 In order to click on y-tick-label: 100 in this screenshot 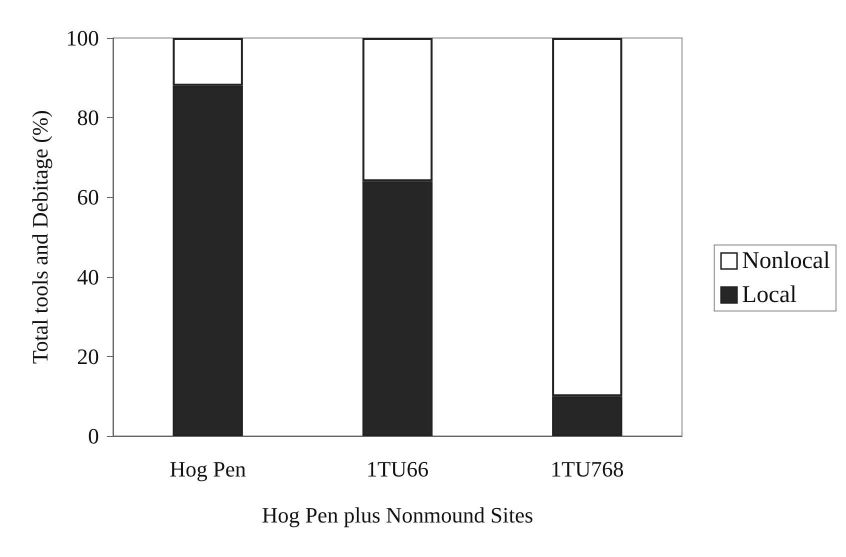, I will do `click(82, 38)`.